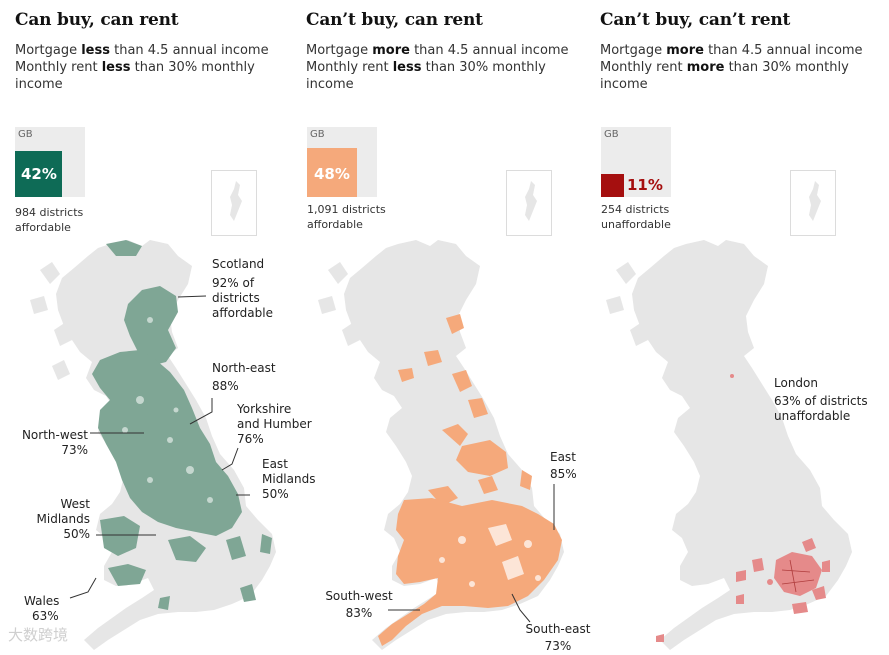  I want to click on label-yorkshire: Yorkshire and Humber 76%, so click(274, 424).